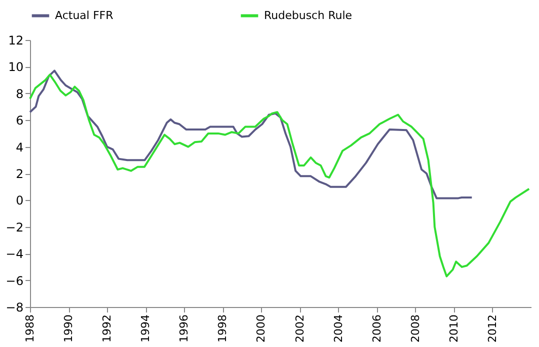 This screenshot has width=539, height=347. What do you see at coordinates (20, 121) in the screenshot?
I see `y-tick-label: 6` at bounding box center [20, 121].